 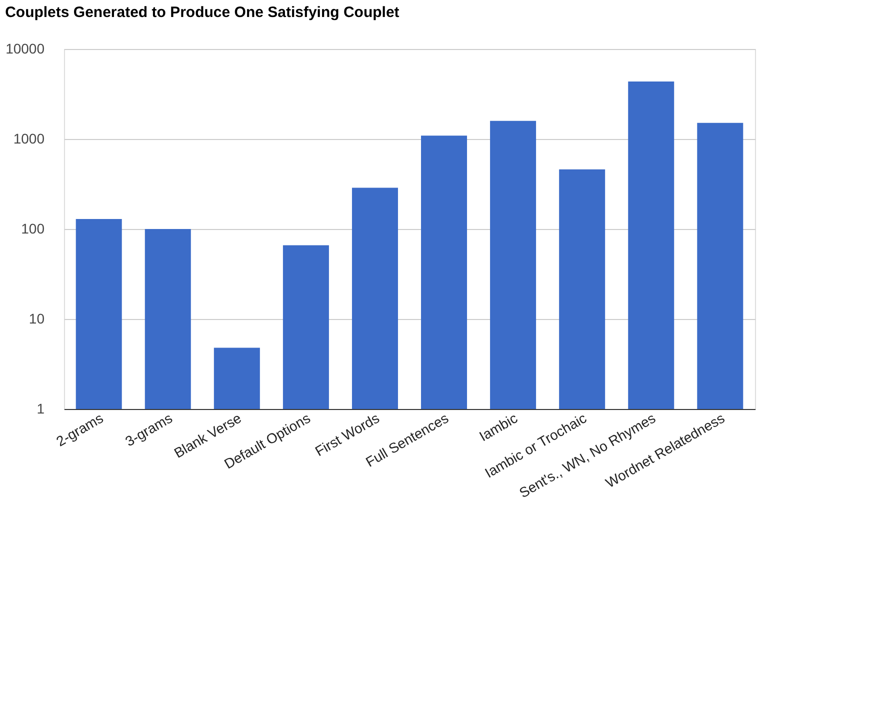 What do you see at coordinates (25, 48) in the screenshot?
I see `y-tick-label: 10000` at bounding box center [25, 48].